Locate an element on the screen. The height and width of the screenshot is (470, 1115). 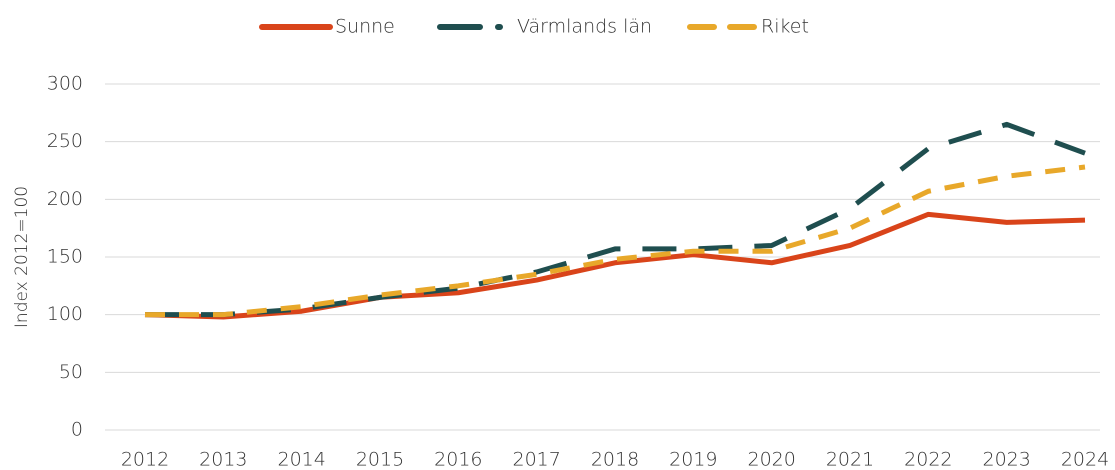
x-tick-label: 2014 is located at coordinates (301, 459).